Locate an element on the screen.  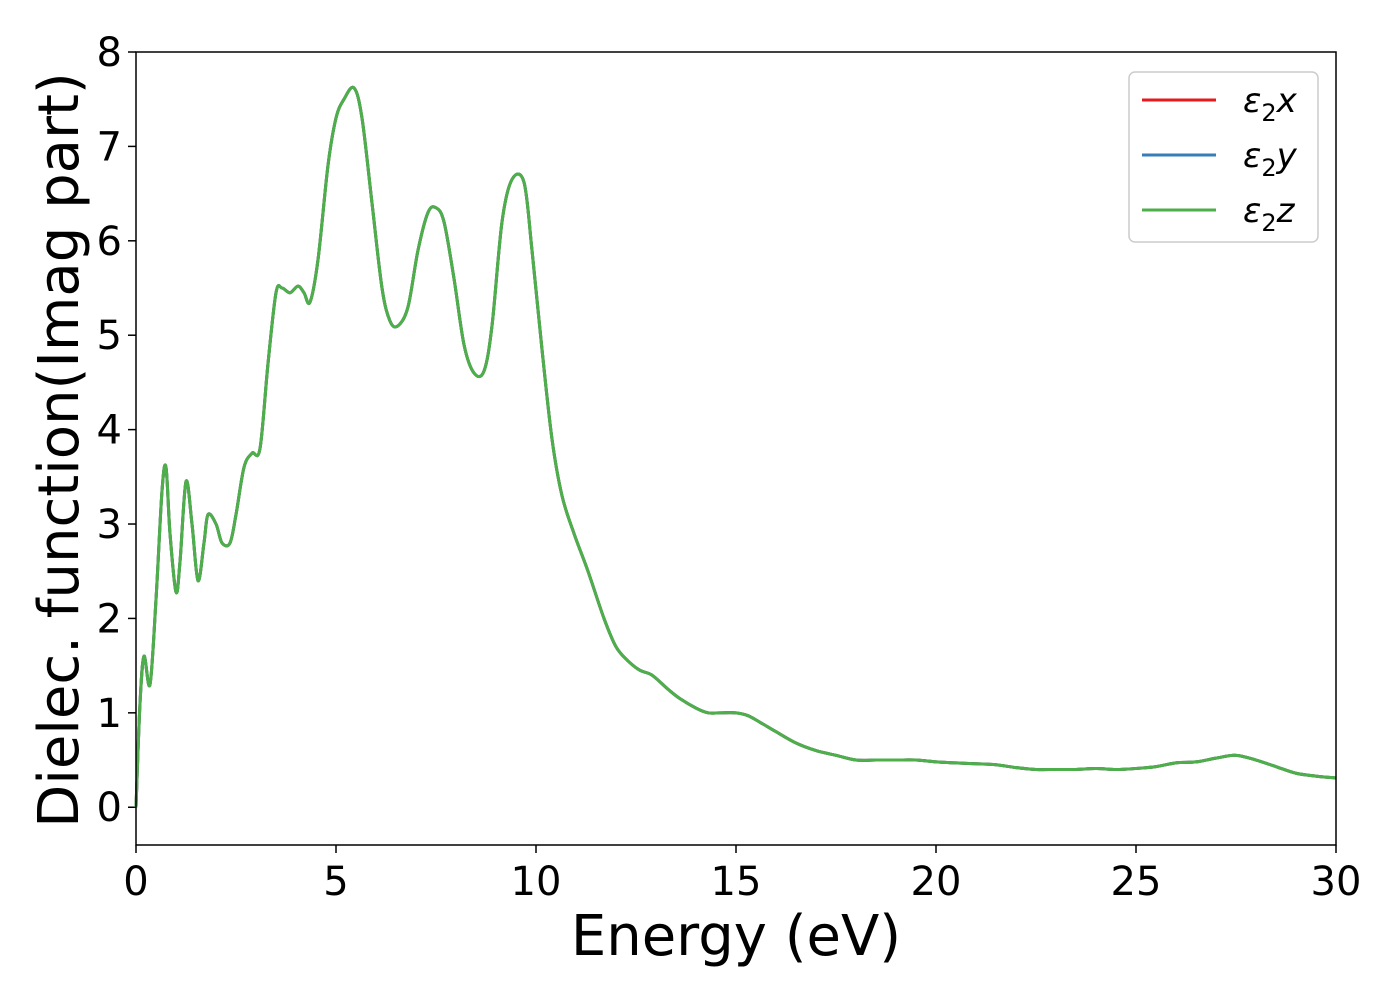
legend-label-y: ε2y is located at coordinates (1270, 159).